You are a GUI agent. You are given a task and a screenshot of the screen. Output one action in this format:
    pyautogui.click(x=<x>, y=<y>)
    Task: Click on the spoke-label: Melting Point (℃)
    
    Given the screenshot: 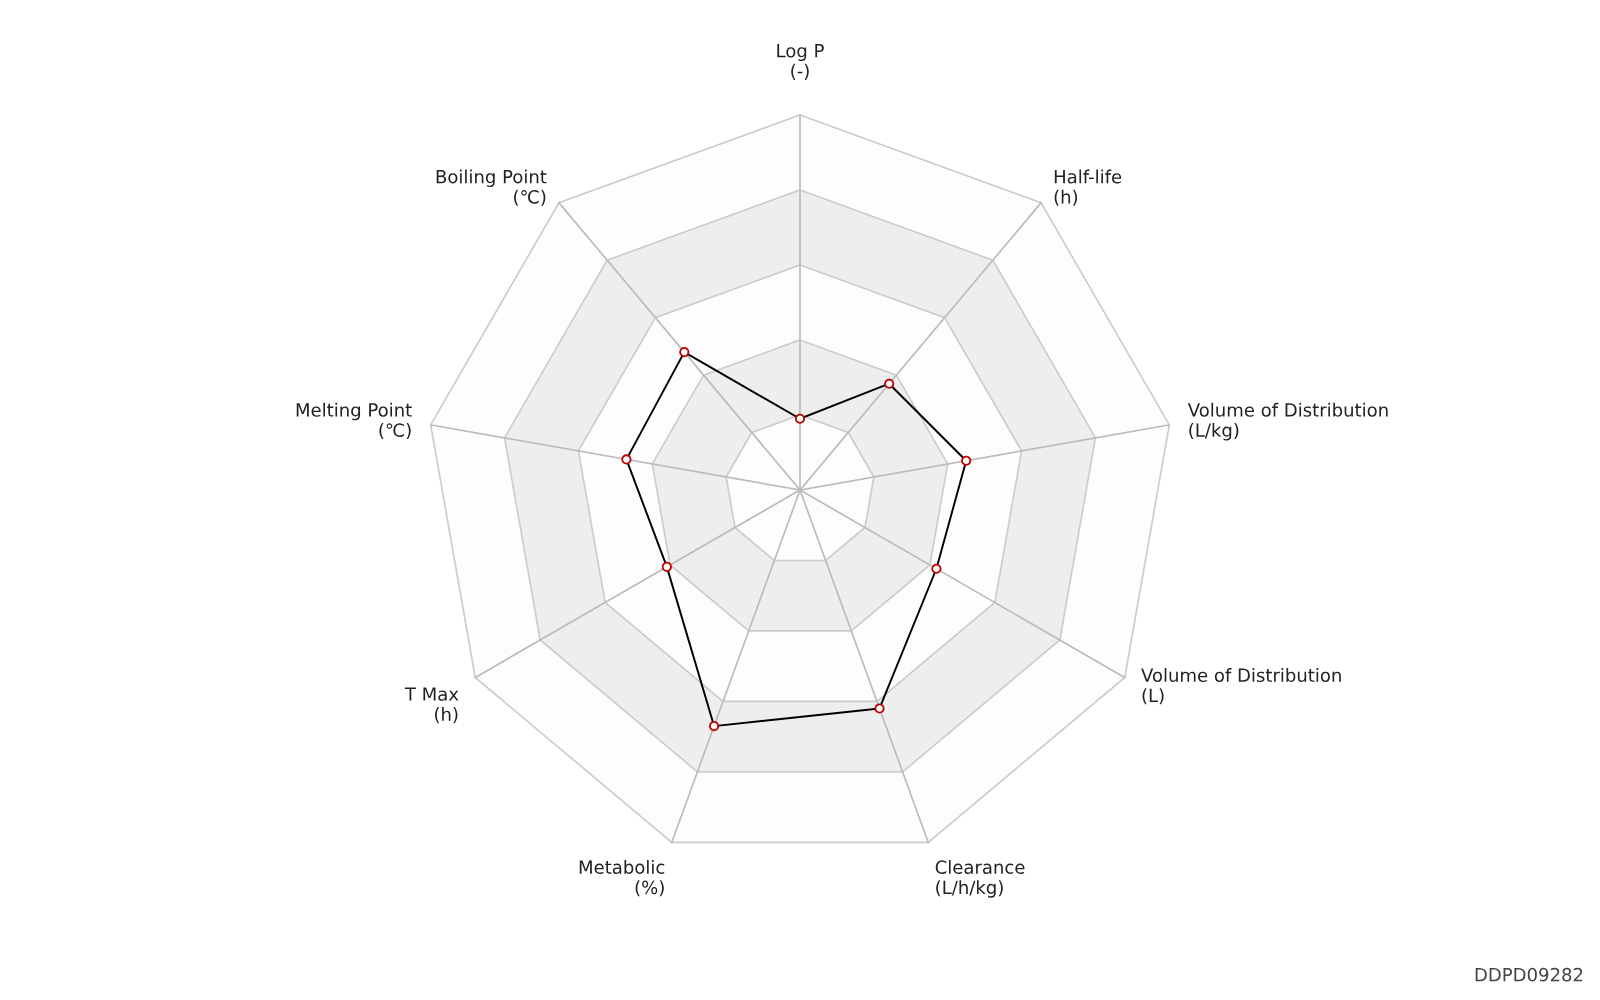 What is the action you would take?
    pyautogui.click(x=354, y=421)
    